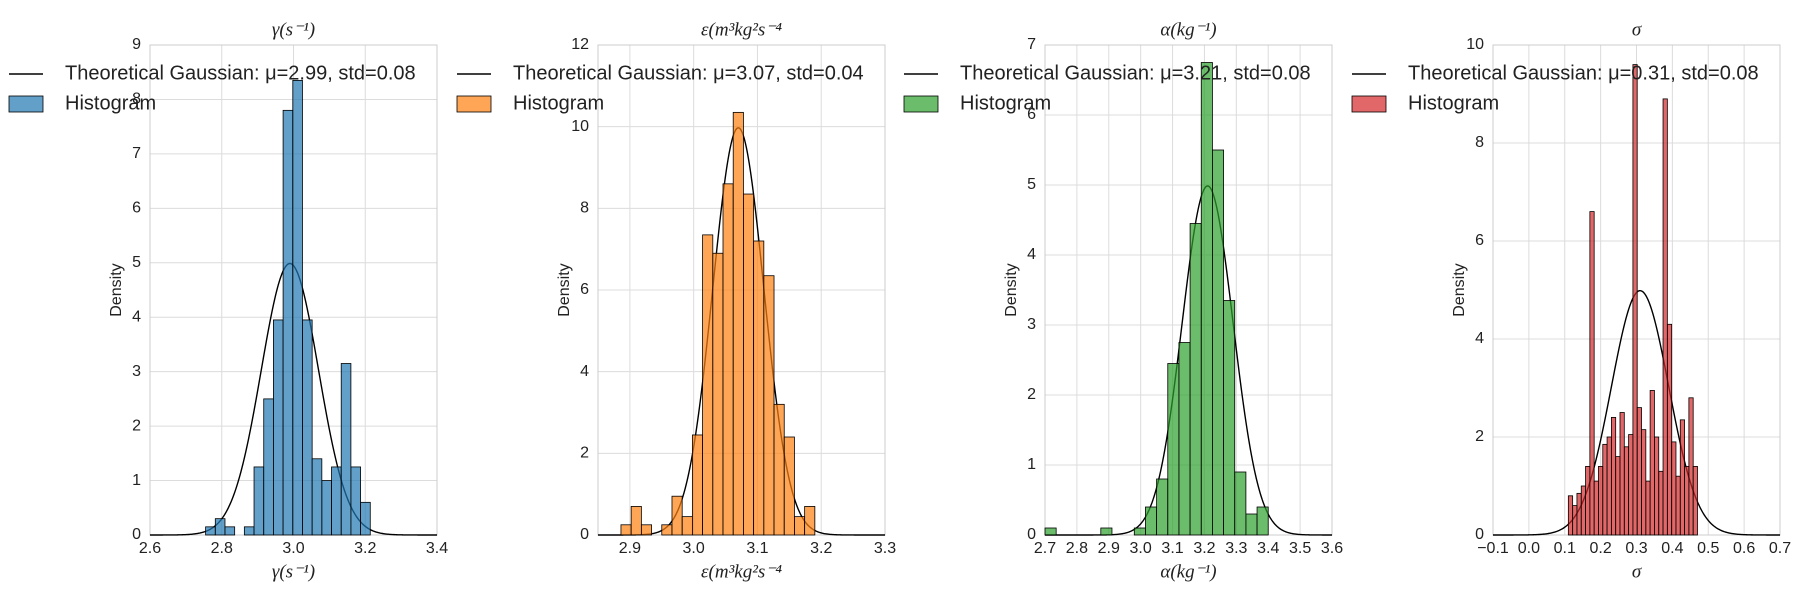  Describe the element at coordinates (1583, 73) in the screenshot. I see `legend-label: Theoretical Gaussian: μ=0.31, std=0.08` at that location.